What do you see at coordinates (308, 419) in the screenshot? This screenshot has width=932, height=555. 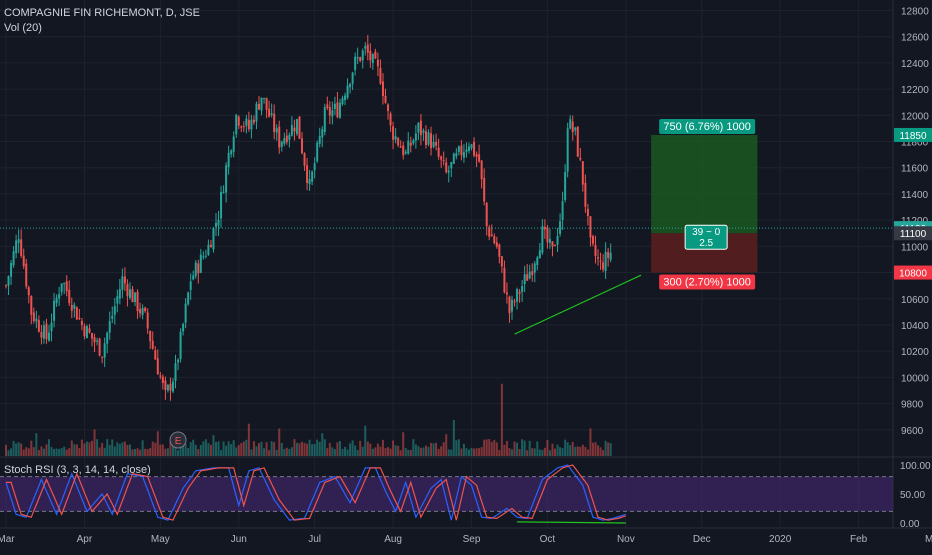 I see `volume-bars` at bounding box center [308, 419].